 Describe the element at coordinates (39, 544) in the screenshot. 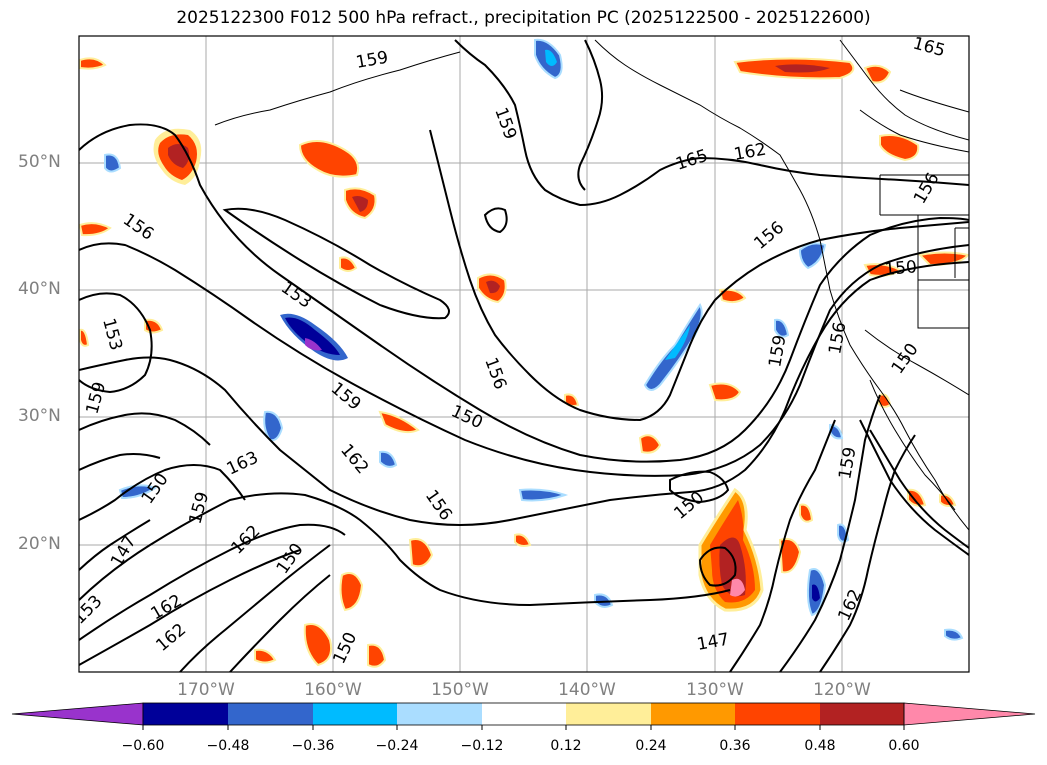

I see `lat-label-20n: 20°N` at that location.